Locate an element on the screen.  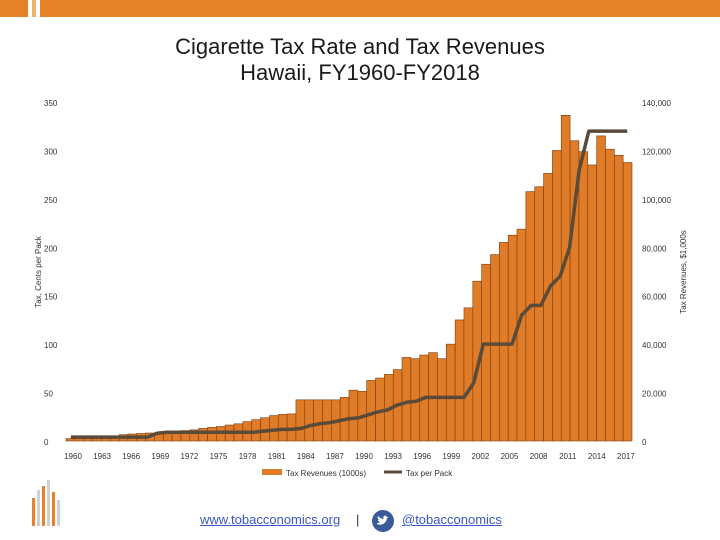
x-axis-tick-label: 1969 is located at coordinates (160, 456).